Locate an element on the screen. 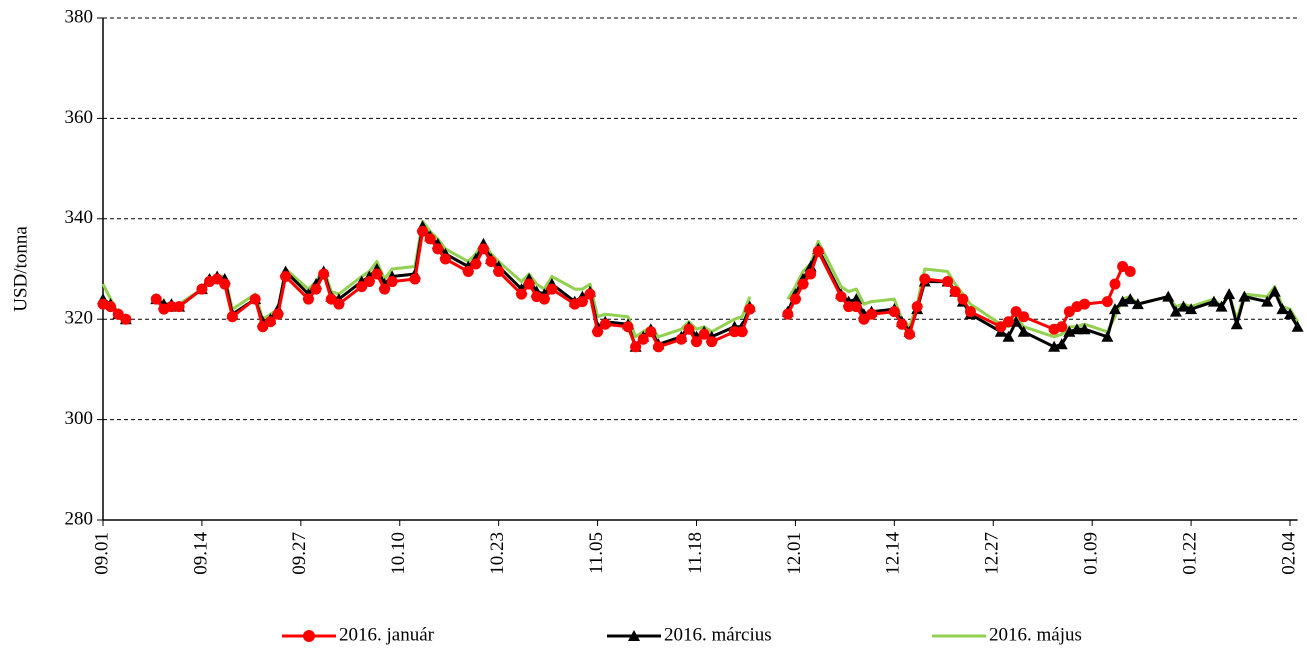  y-tick-label: 340 is located at coordinates (79, 217).